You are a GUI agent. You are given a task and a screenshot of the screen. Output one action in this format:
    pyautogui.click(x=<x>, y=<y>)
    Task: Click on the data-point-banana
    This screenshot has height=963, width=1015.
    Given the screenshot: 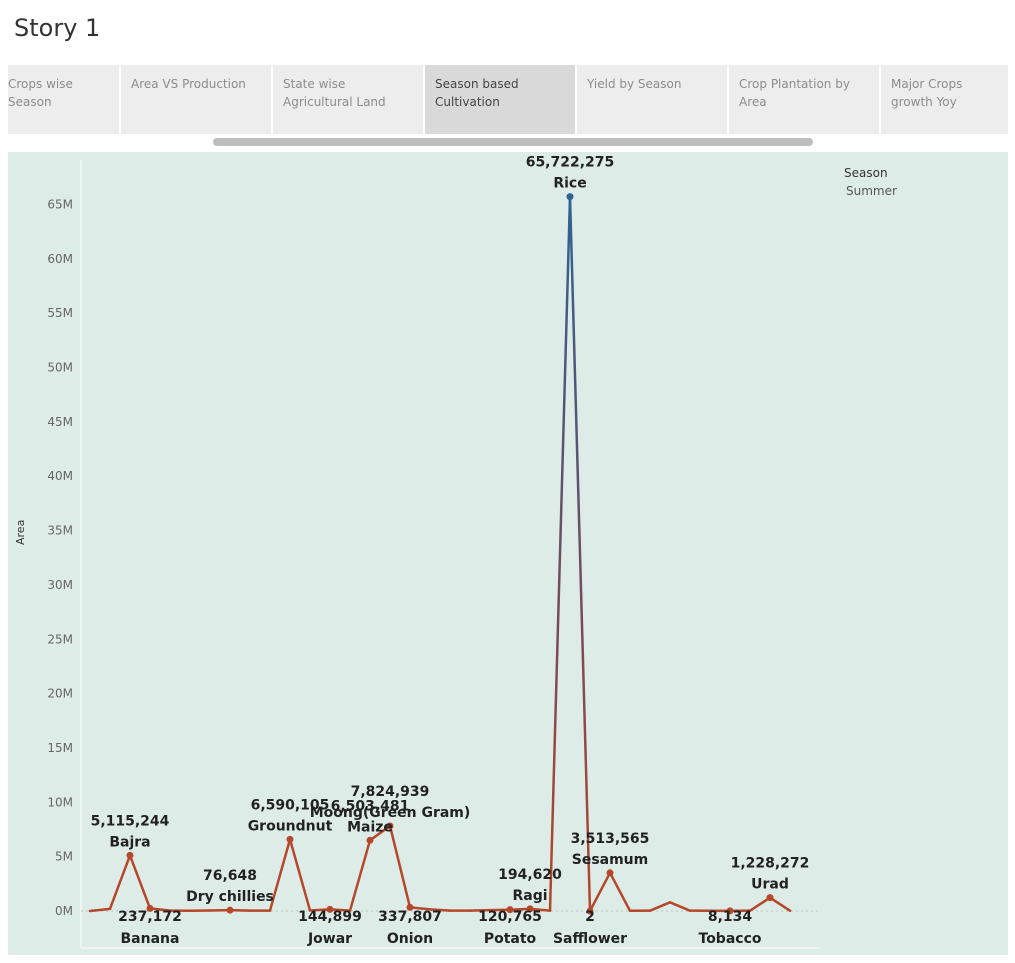 What is the action you would take?
    pyautogui.click(x=150, y=908)
    